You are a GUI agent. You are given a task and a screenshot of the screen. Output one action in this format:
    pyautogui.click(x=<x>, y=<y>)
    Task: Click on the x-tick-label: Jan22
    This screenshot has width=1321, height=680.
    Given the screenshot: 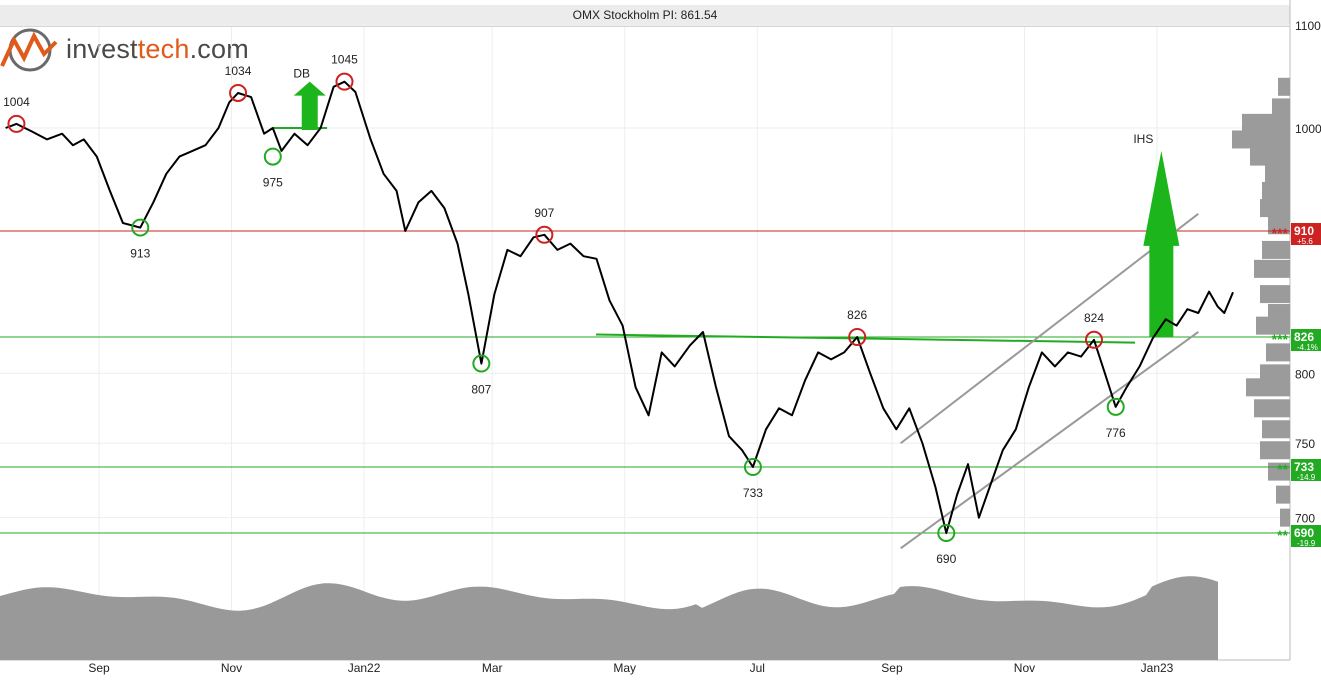 What is the action you would take?
    pyautogui.click(x=364, y=668)
    